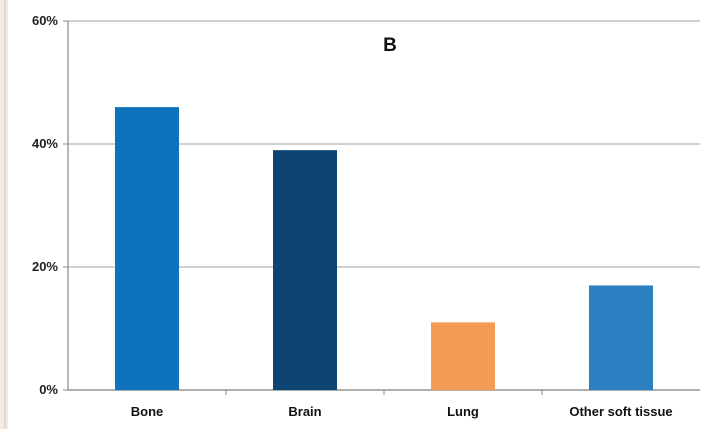 The height and width of the screenshot is (429, 710). What do you see at coordinates (305, 270) in the screenshot?
I see `bar-brain` at bounding box center [305, 270].